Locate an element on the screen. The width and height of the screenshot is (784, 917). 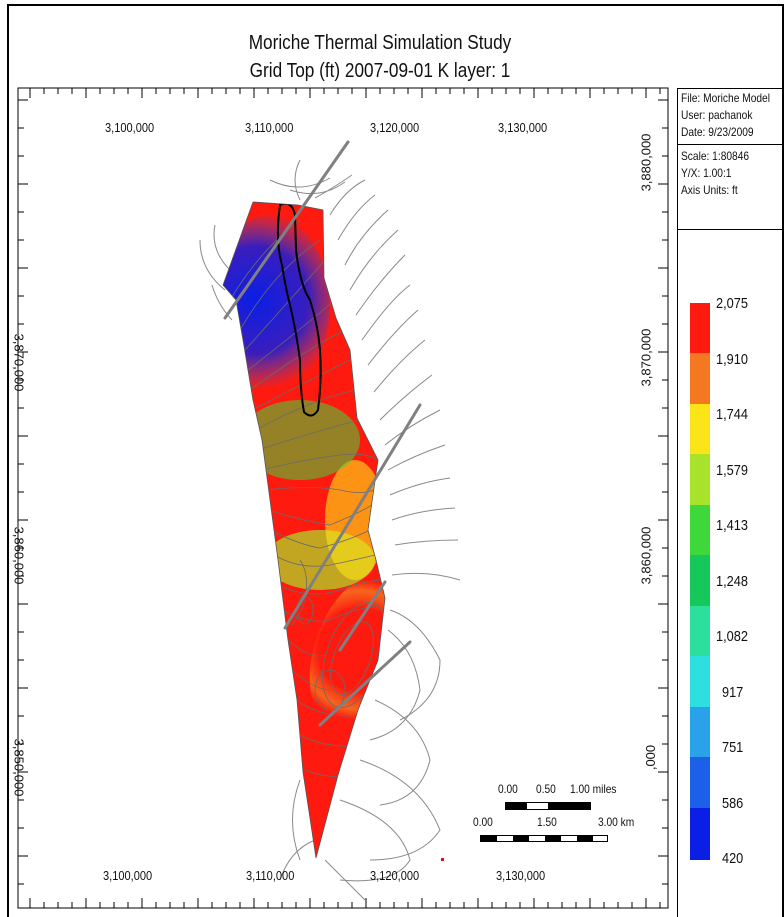
x-label-bottom-1: 3,100,000 is located at coordinates (128, 875).